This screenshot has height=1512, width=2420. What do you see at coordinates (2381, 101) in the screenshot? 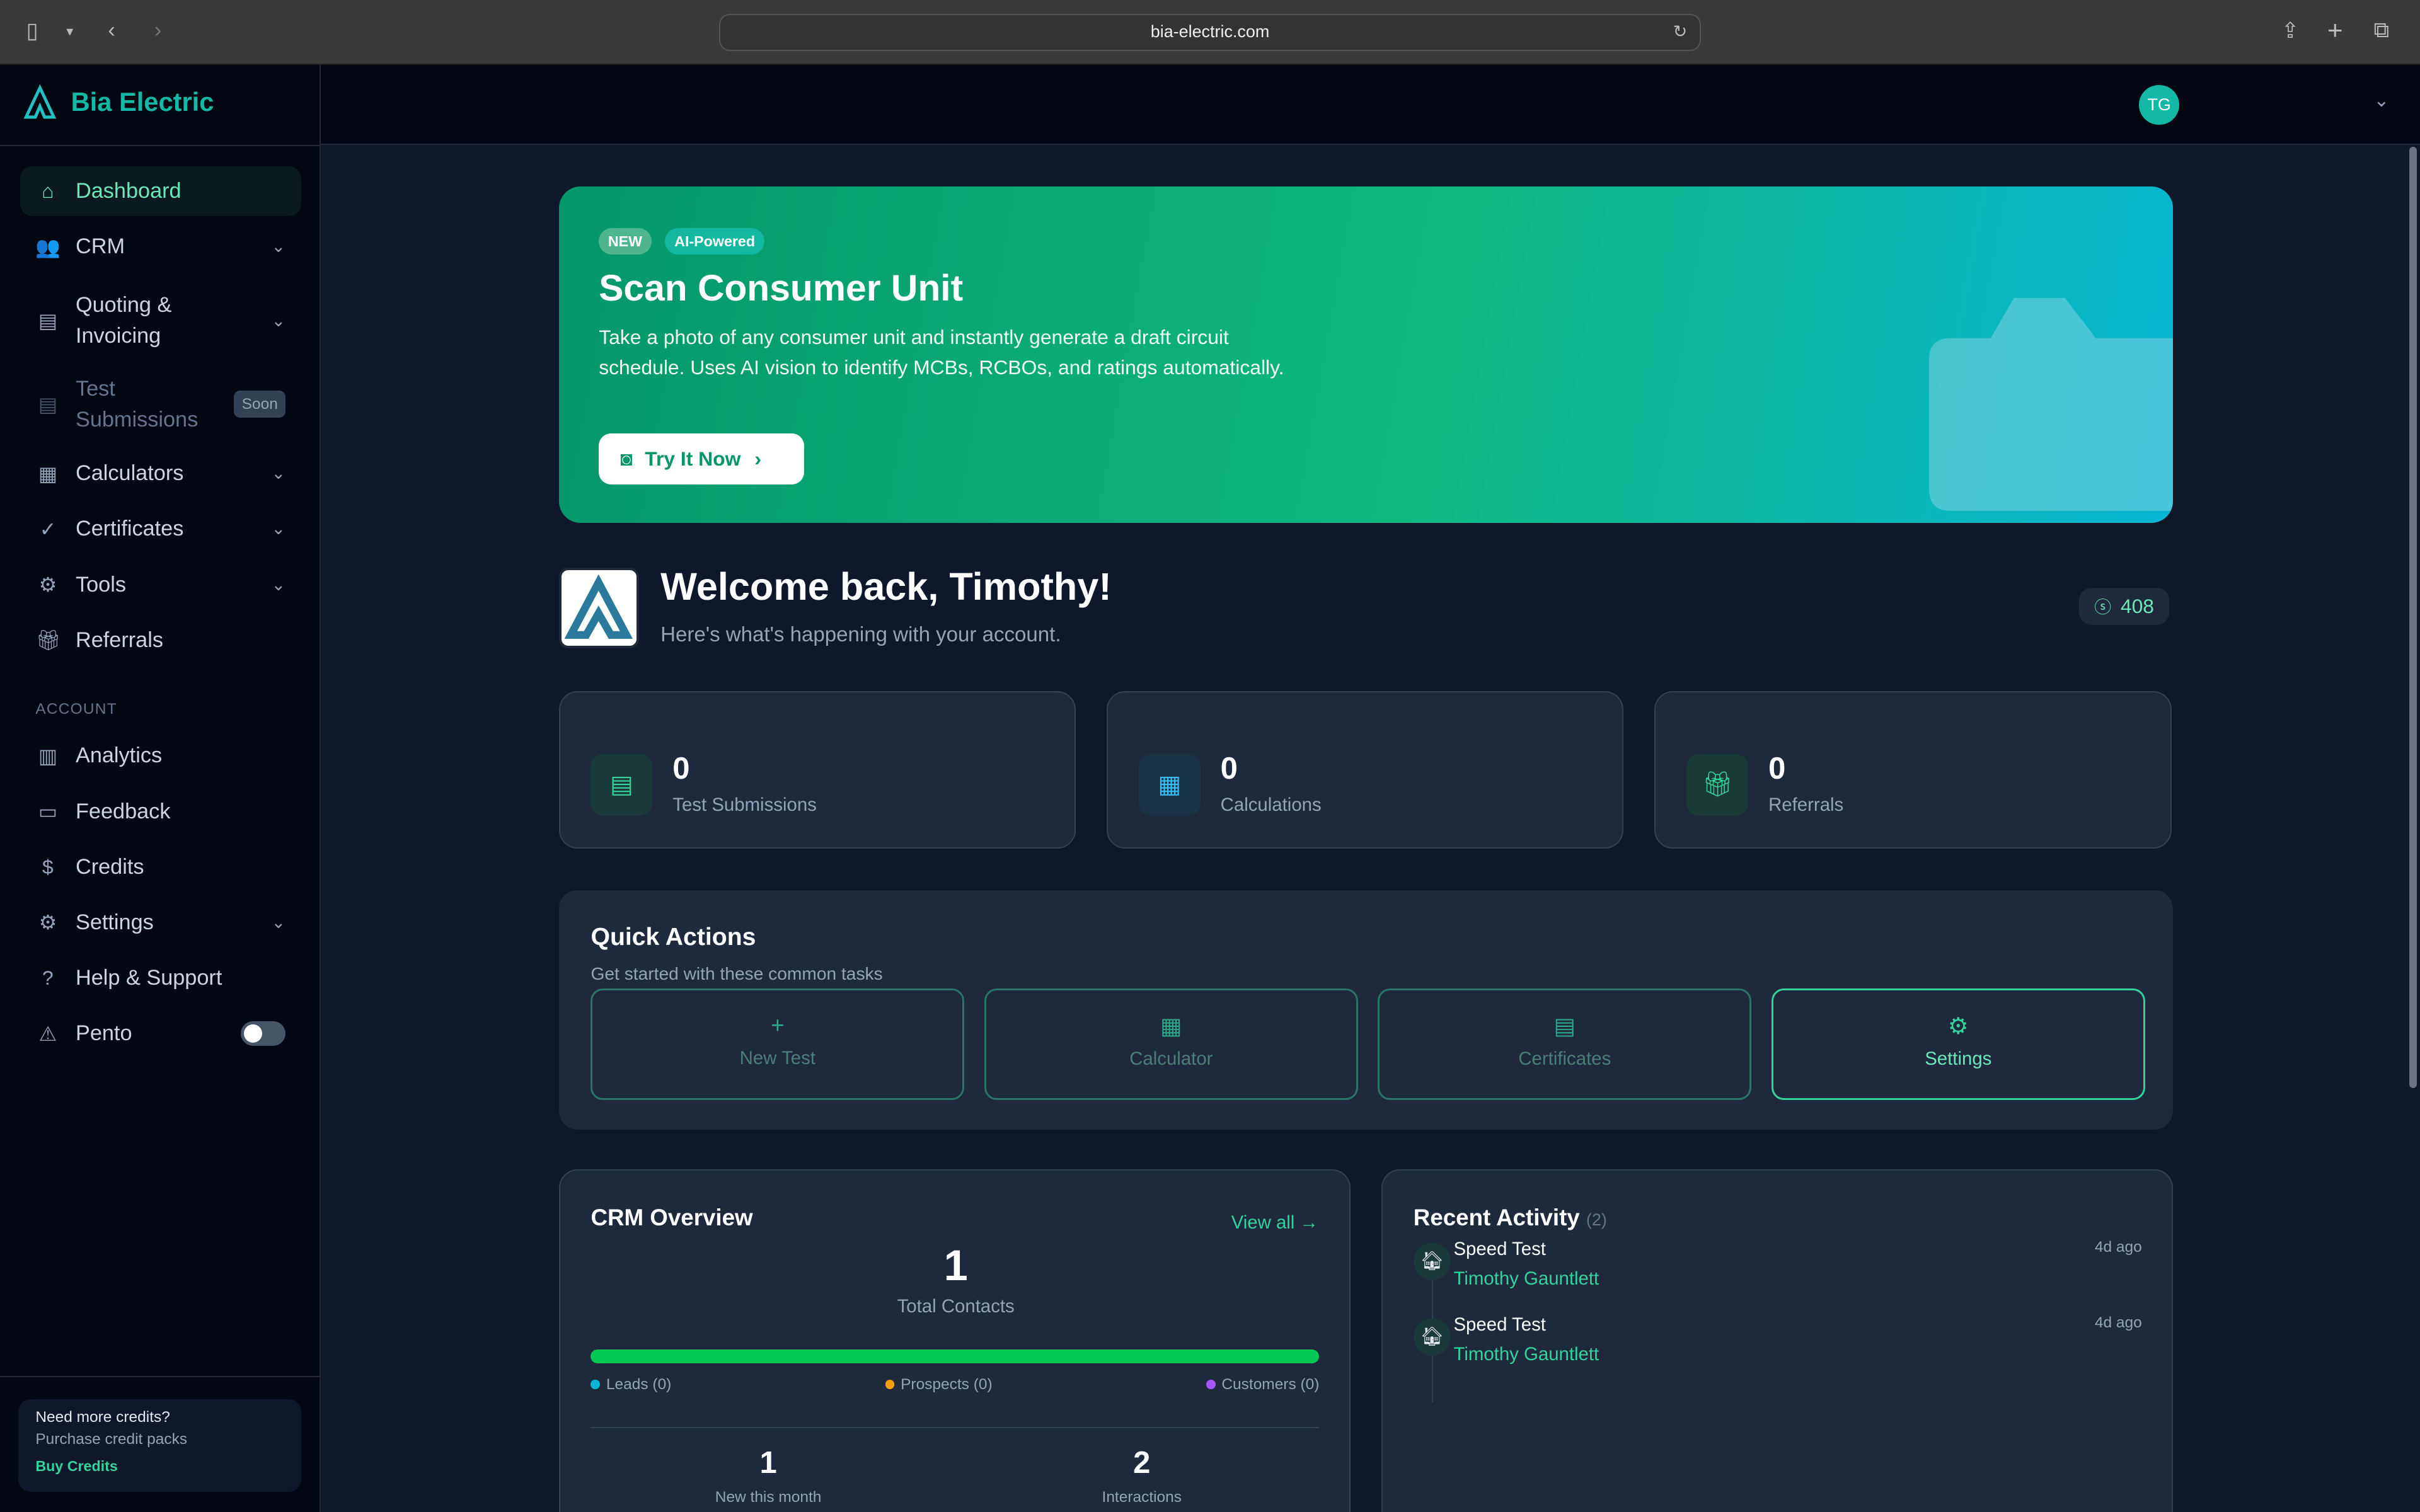
I see `account-menu-chevron-icon: ⌄` at bounding box center [2381, 101].